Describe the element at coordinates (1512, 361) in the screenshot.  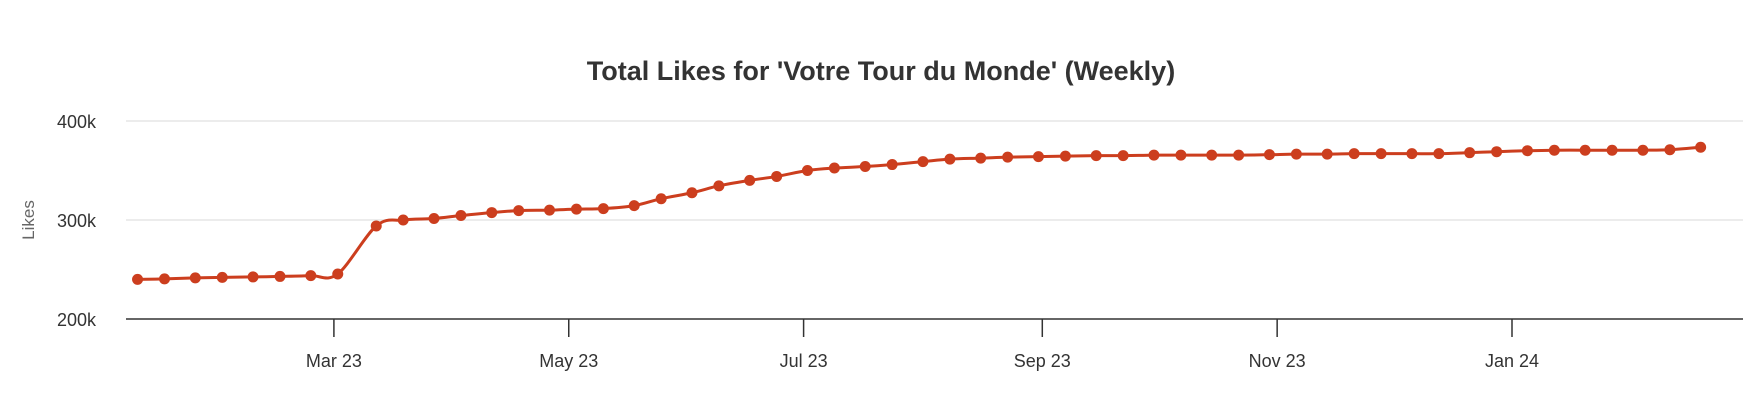
I see `x-tick-label: Jan 24` at that location.